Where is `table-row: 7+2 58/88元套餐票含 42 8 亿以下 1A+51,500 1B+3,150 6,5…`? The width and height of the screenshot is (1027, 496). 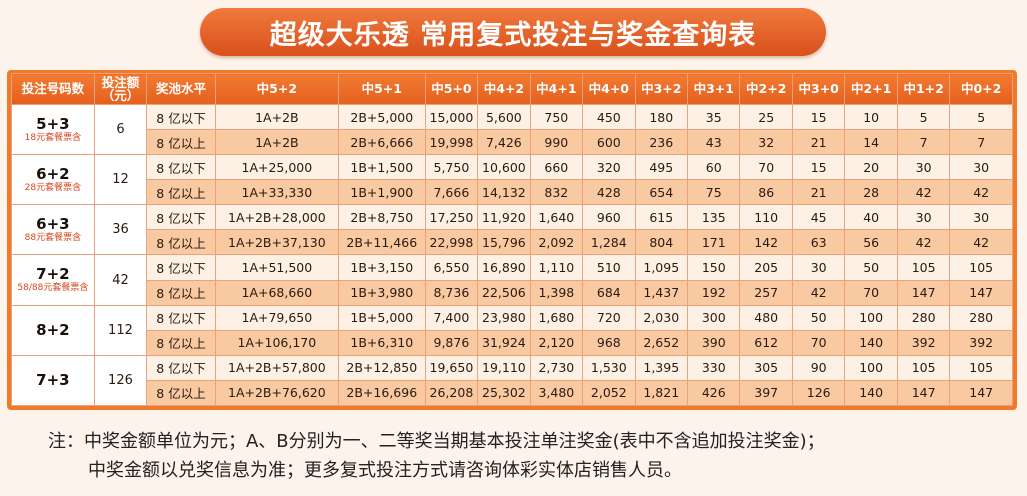
table-row: 7+2 58/88元套餐票含 42 8 亿以下 1A+51,500 1B+3,150 6,5… is located at coordinates (512, 280).